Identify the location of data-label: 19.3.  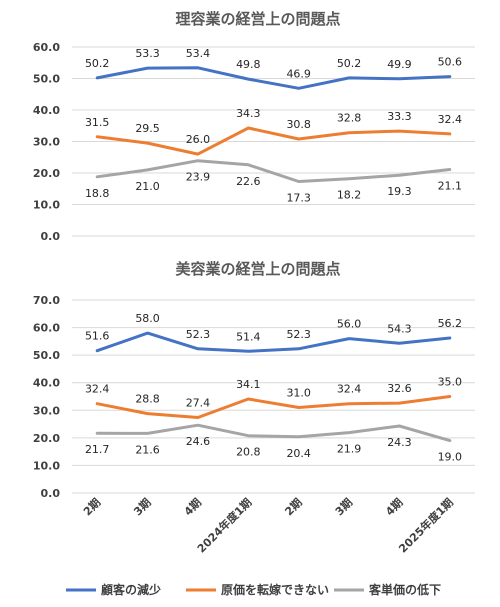
(399, 191).